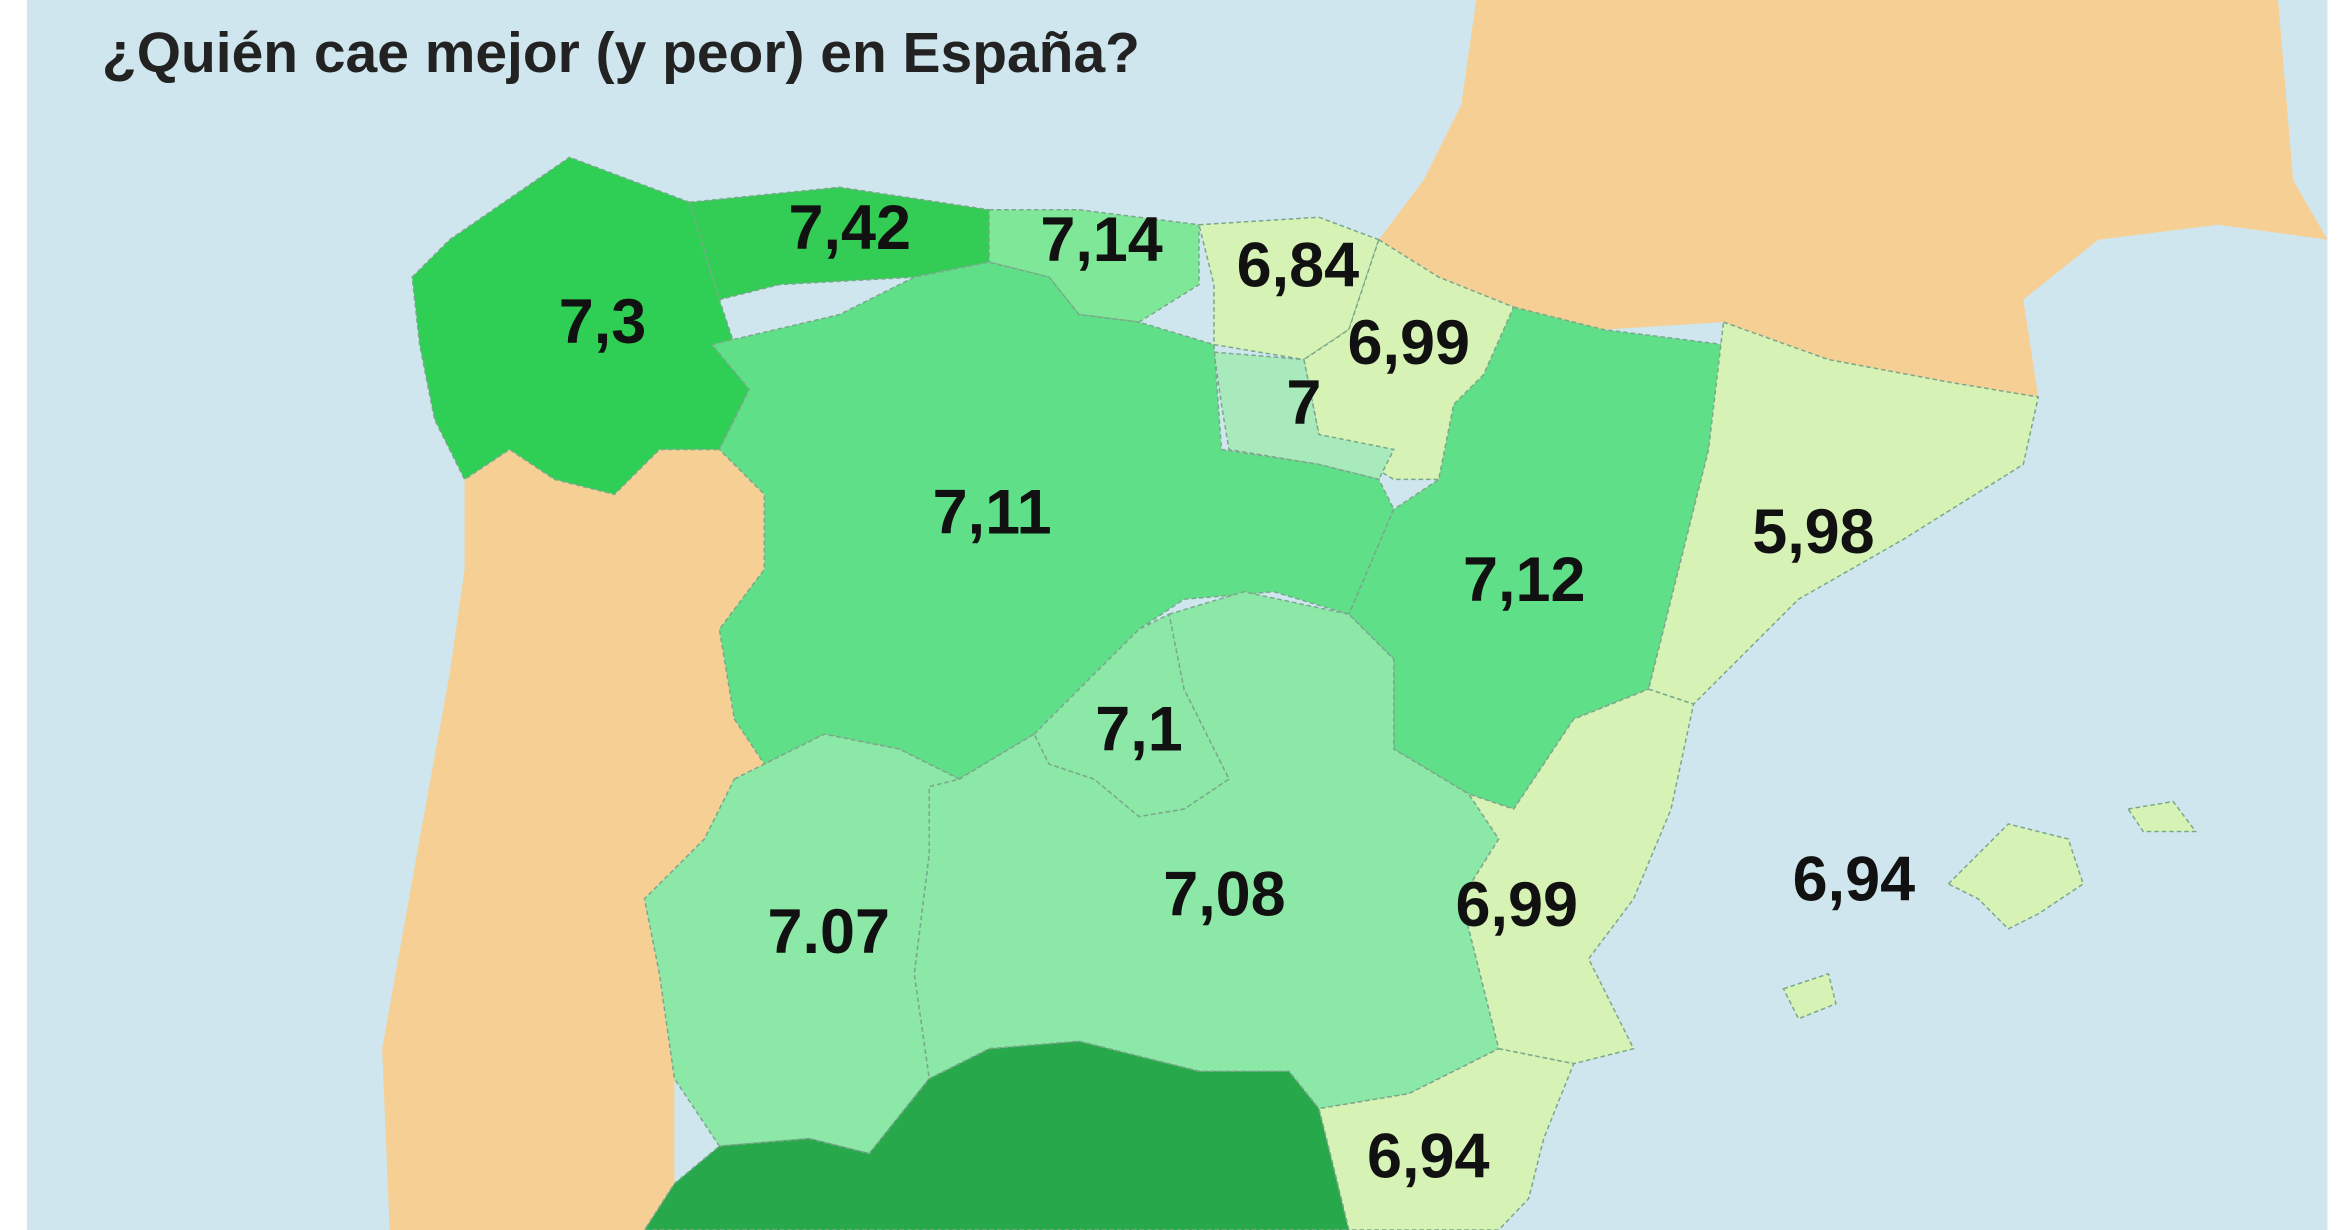 Image resolution: width=2350 pixels, height=1230 pixels. I want to click on region-label: 7.07, so click(829, 932).